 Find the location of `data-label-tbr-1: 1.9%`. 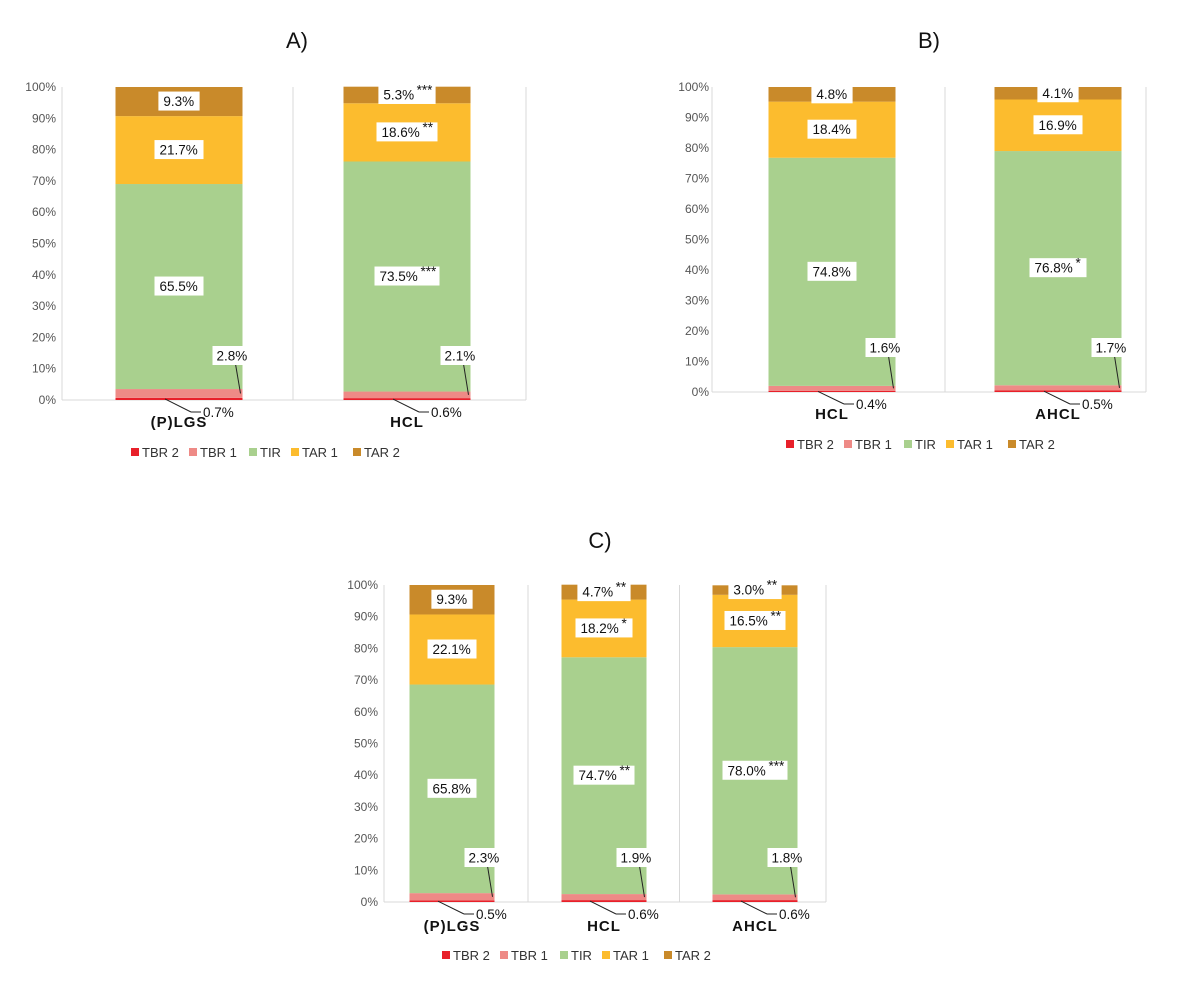

data-label-tbr-1: 1.9% is located at coordinates (636, 858).